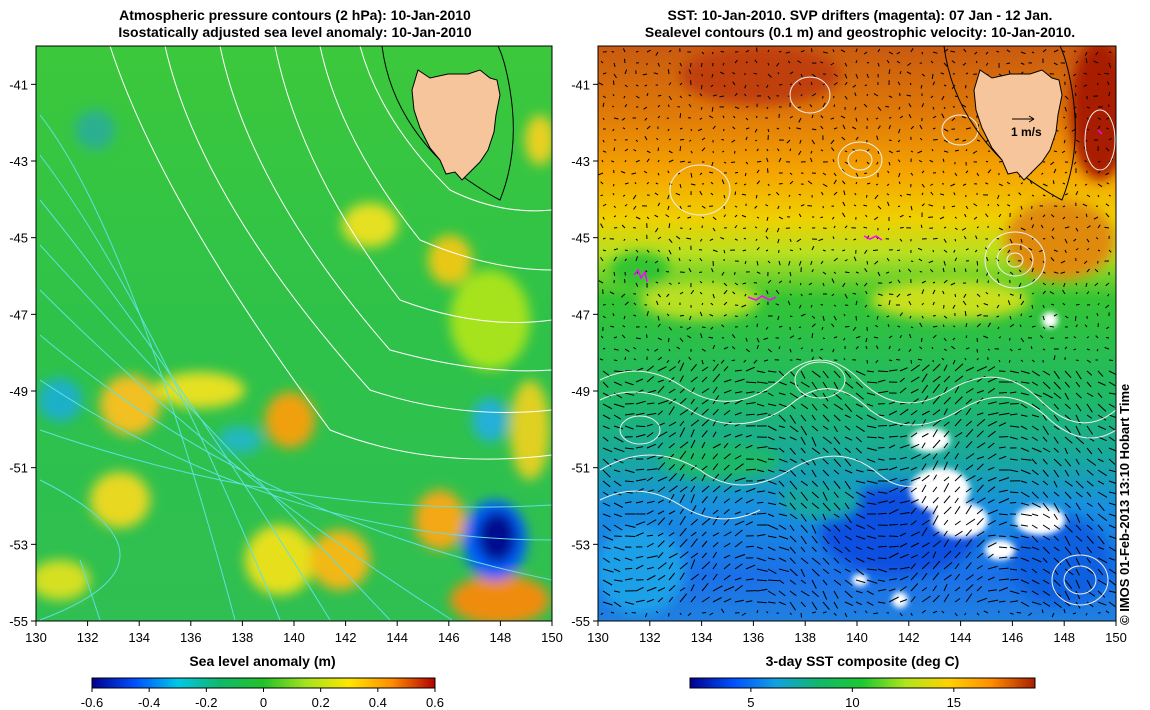  What do you see at coordinates (580, 391) in the screenshot?
I see `lat-tick-label: -49` at bounding box center [580, 391].